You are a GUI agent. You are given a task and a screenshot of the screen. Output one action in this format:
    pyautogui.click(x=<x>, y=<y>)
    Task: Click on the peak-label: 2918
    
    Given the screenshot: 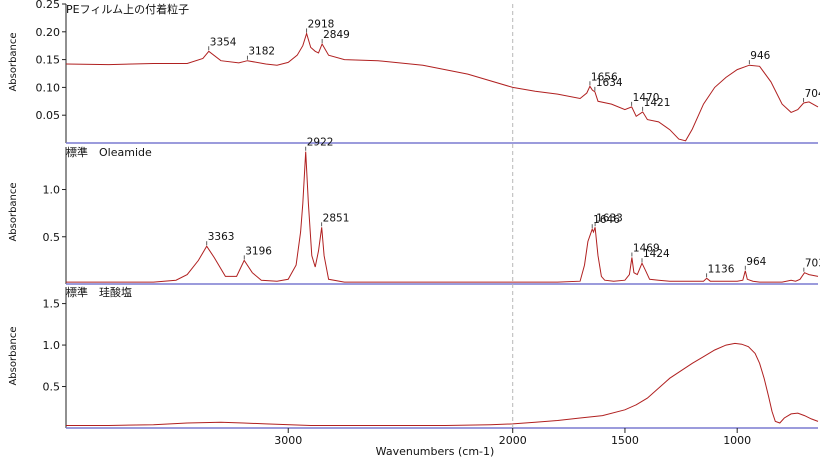 What is the action you would take?
    pyautogui.click(x=321, y=24)
    